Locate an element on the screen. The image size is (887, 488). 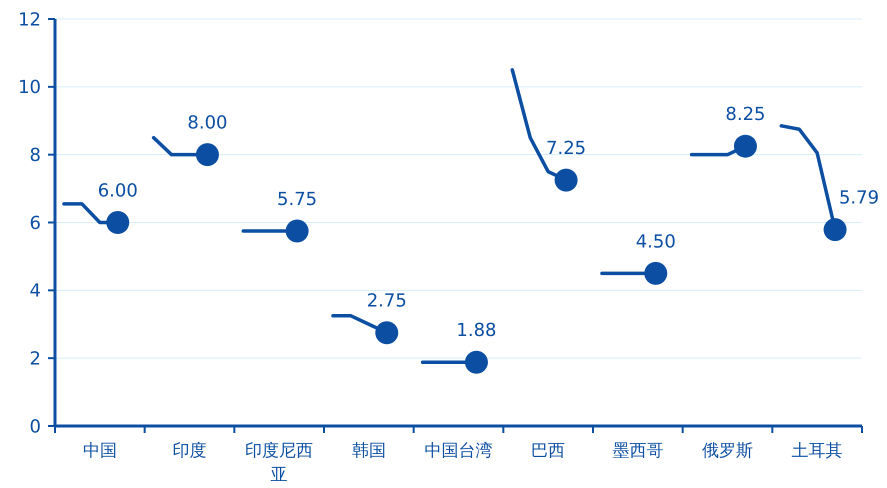
data-label: 6.00 is located at coordinates (118, 191).